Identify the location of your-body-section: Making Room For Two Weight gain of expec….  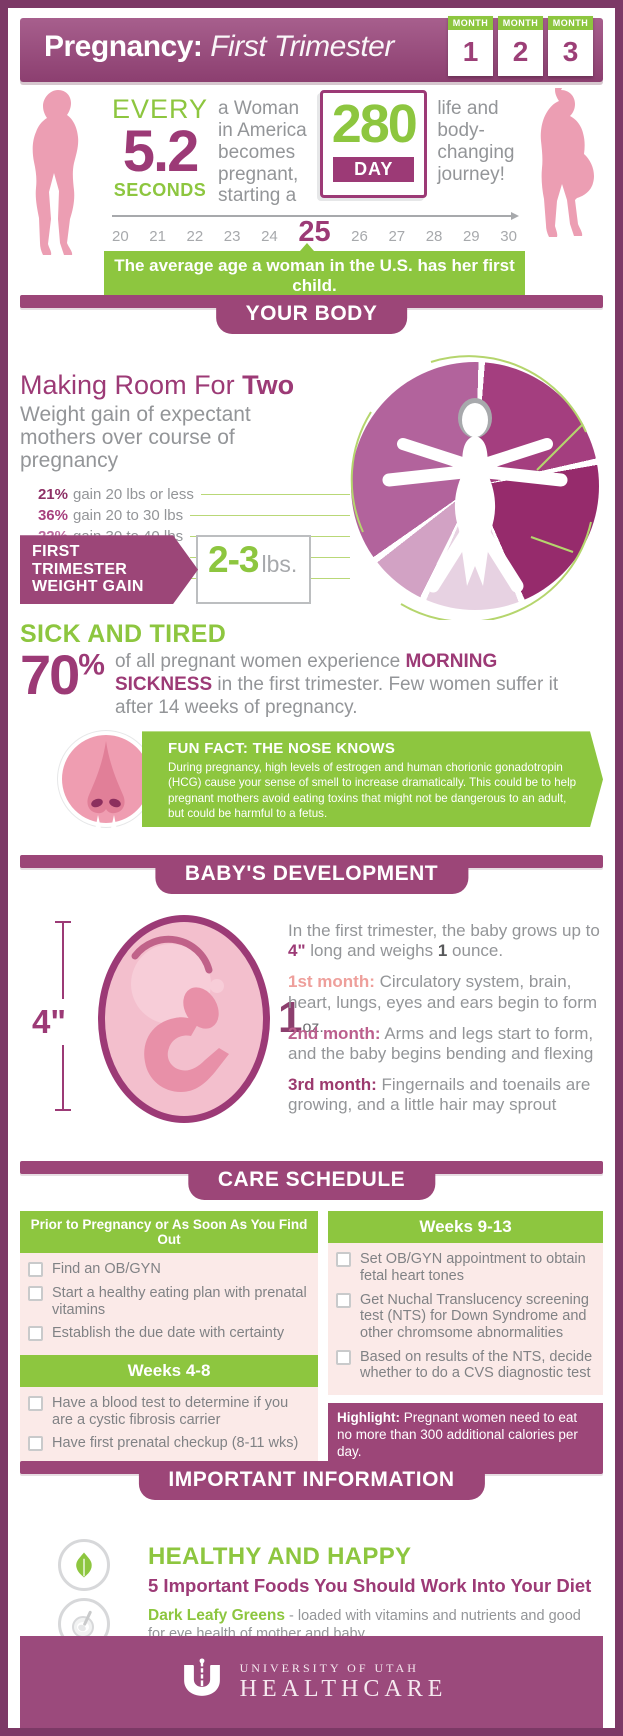
(311, 487).